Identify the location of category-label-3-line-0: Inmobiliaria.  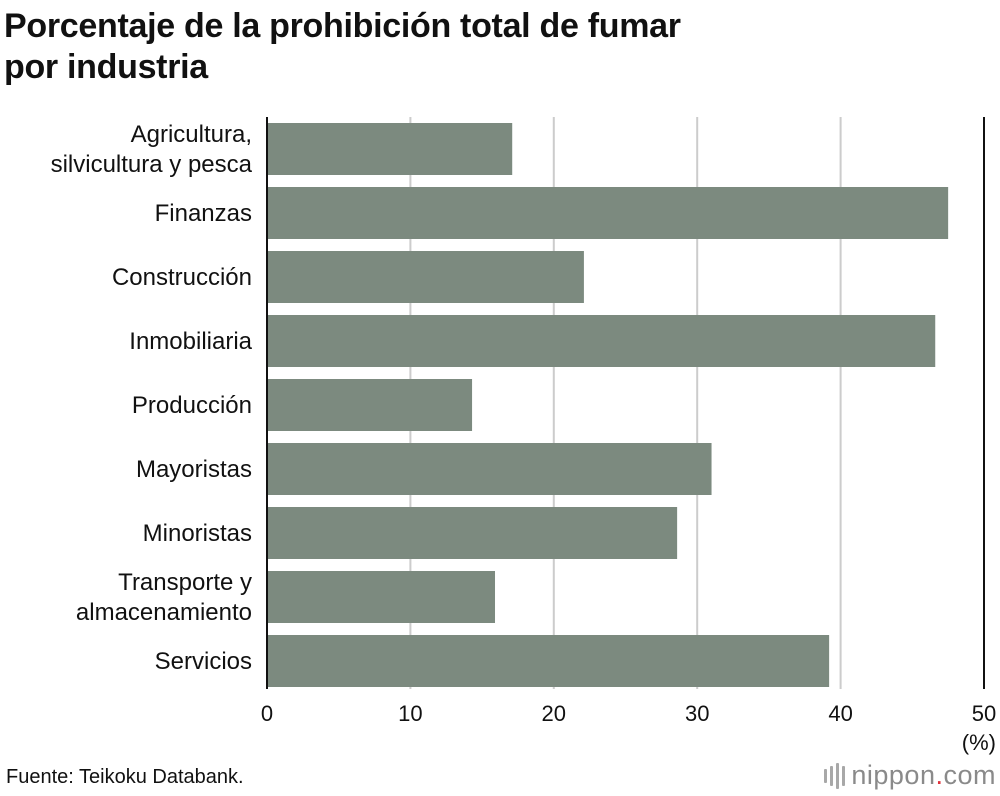
(190, 341).